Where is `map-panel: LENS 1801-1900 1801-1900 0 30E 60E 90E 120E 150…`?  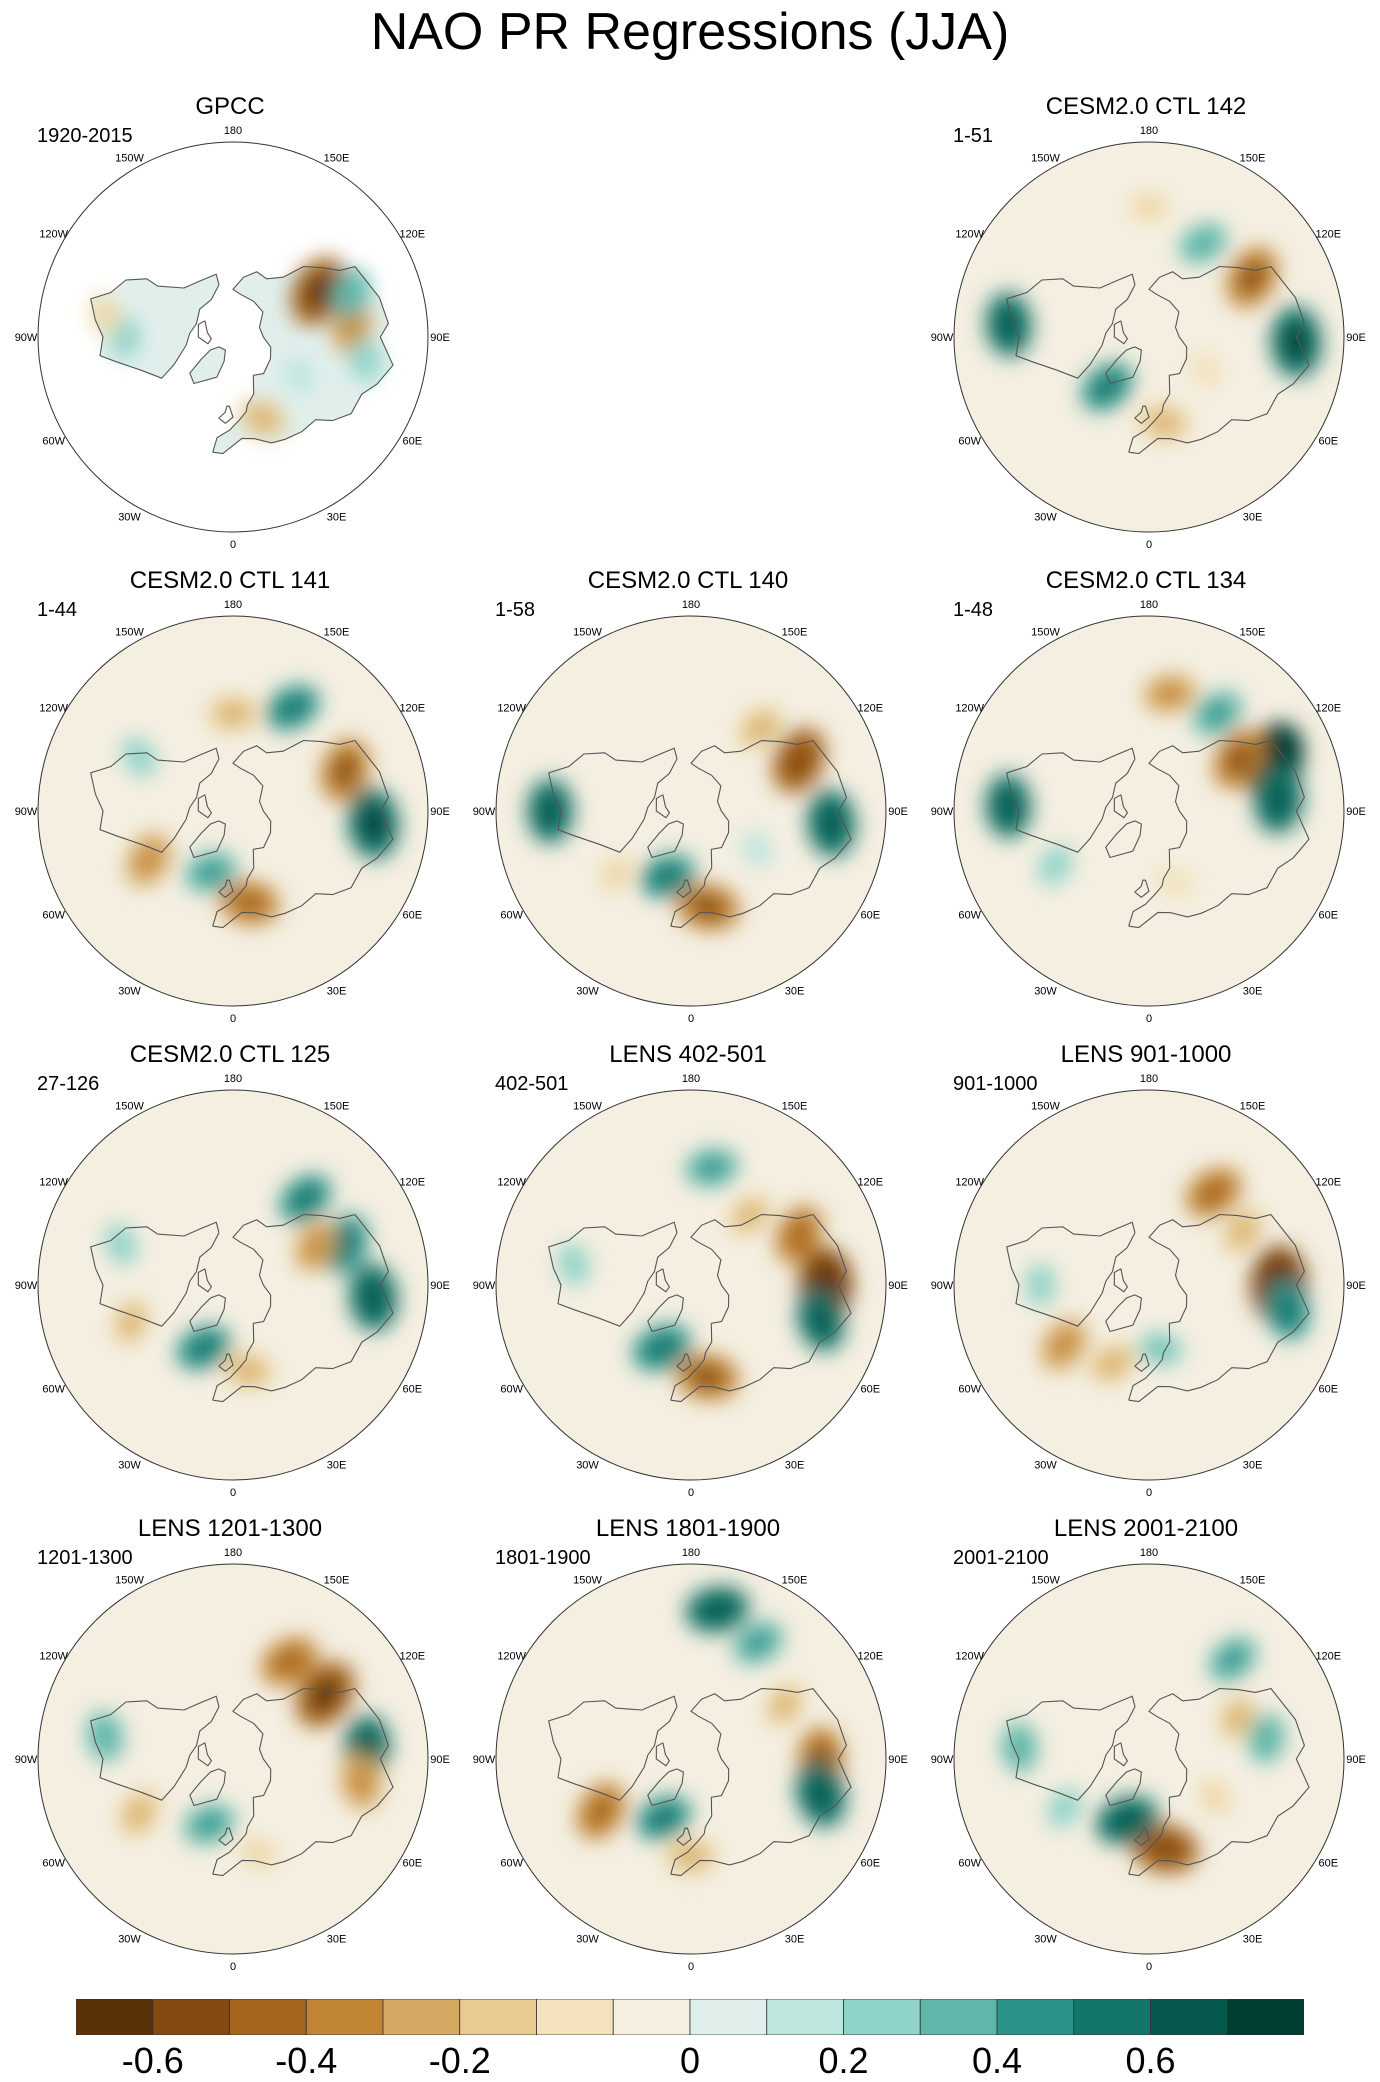 map-panel: LENS 1801-1900 1801-1900 0 30E 60E 90E 120E 150… is located at coordinates (688, 1751).